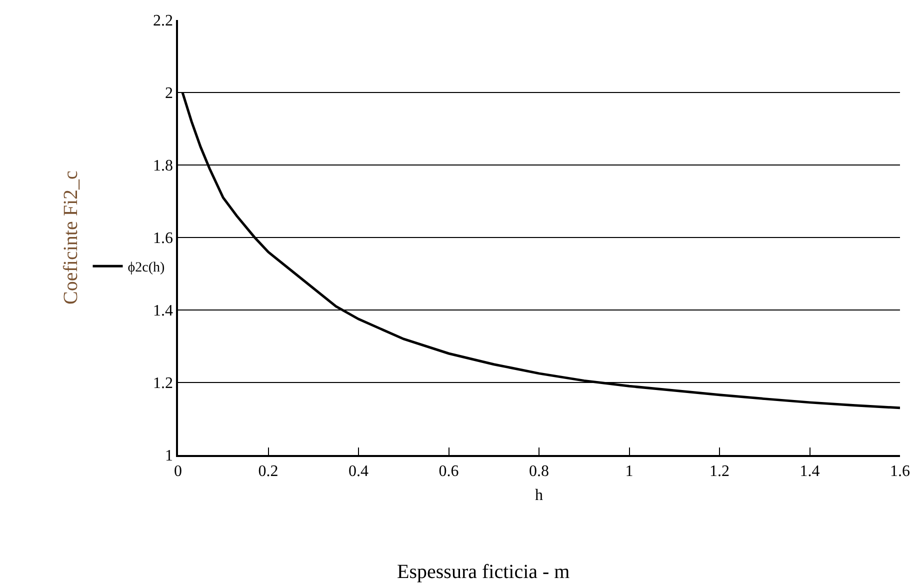 This screenshot has height=583, width=922. What do you see at coordinates (71, 237) in the screenshot?
I see `y-axis-title: Coeficinte Fi2_c` at bounding box center [71, 237].